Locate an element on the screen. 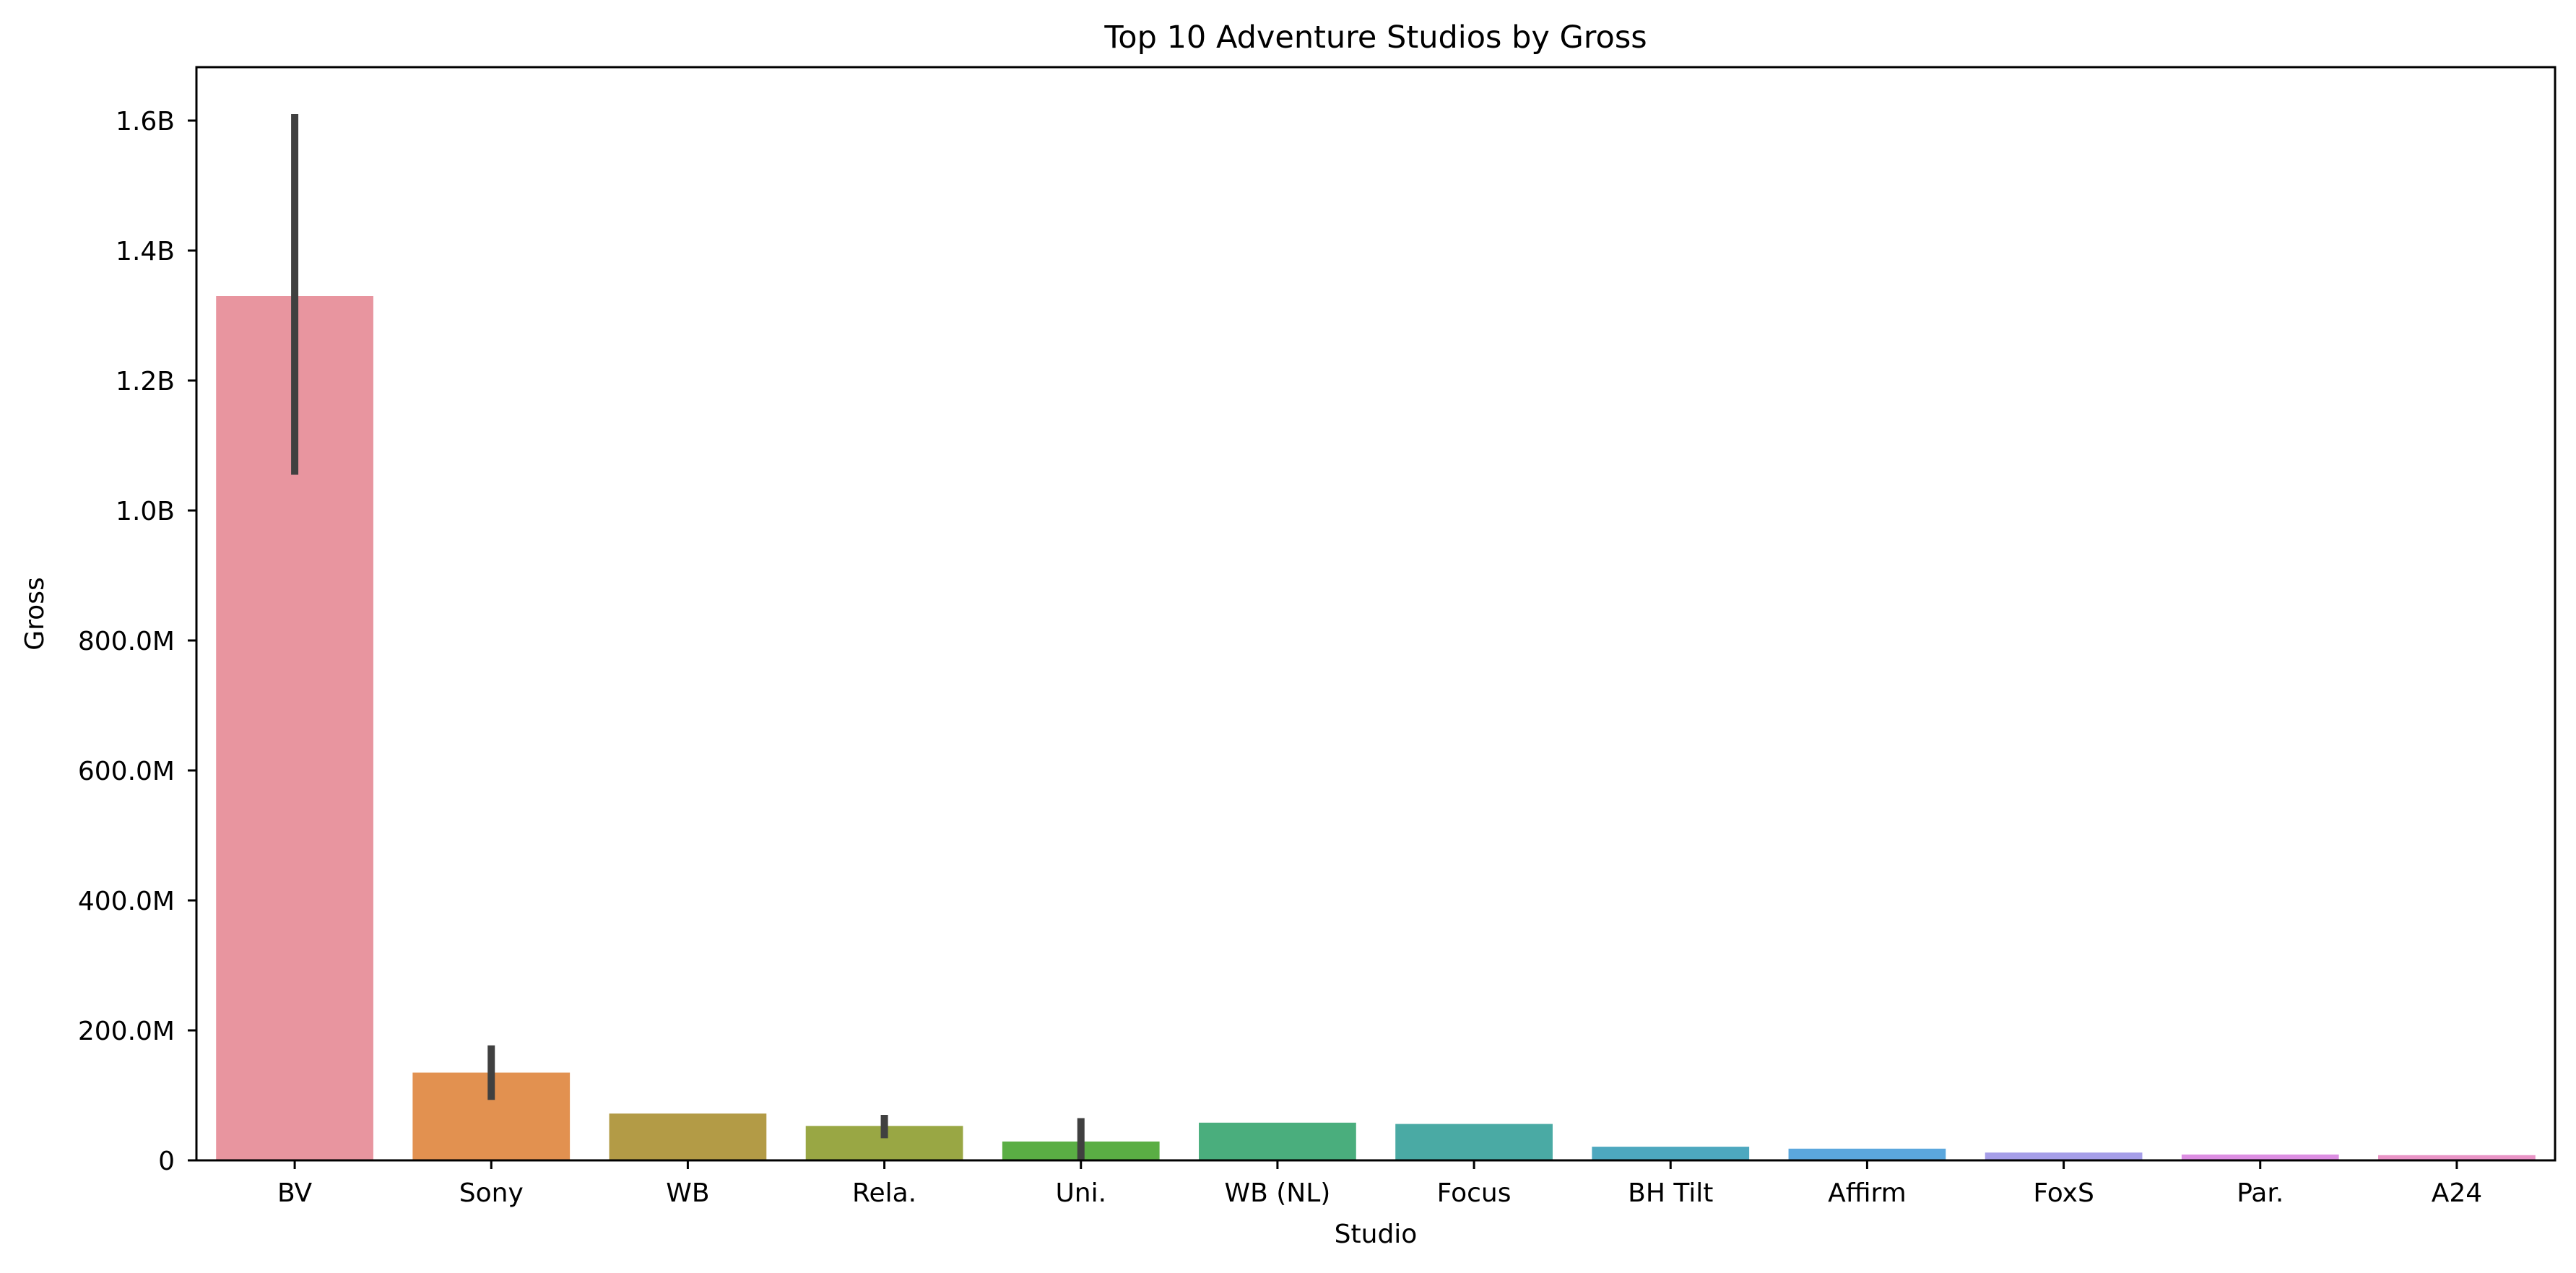 The width and height of the screenshot is (2576, 1273). bar-par is located at coordinates (2260, 1157).